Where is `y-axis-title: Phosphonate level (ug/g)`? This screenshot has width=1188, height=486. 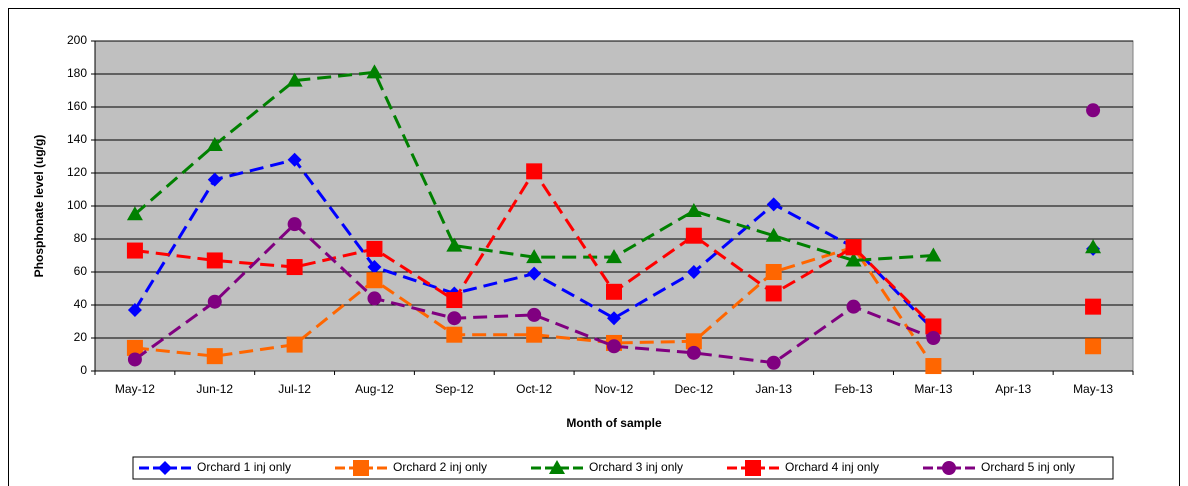
y-axis-title: Phosphonate level (ug/g) is located at coordinates (39, 206).